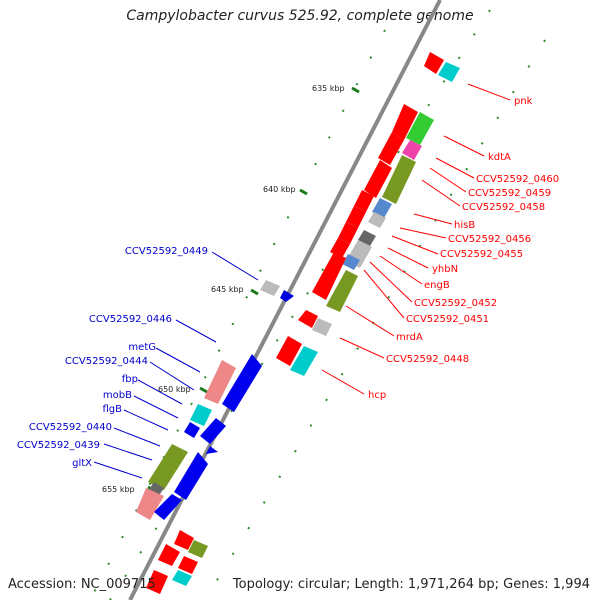 The height and width of the screenshot is (600, 600). I want to click on gene-label-right: CCV52592_0459, so click(509, 193).